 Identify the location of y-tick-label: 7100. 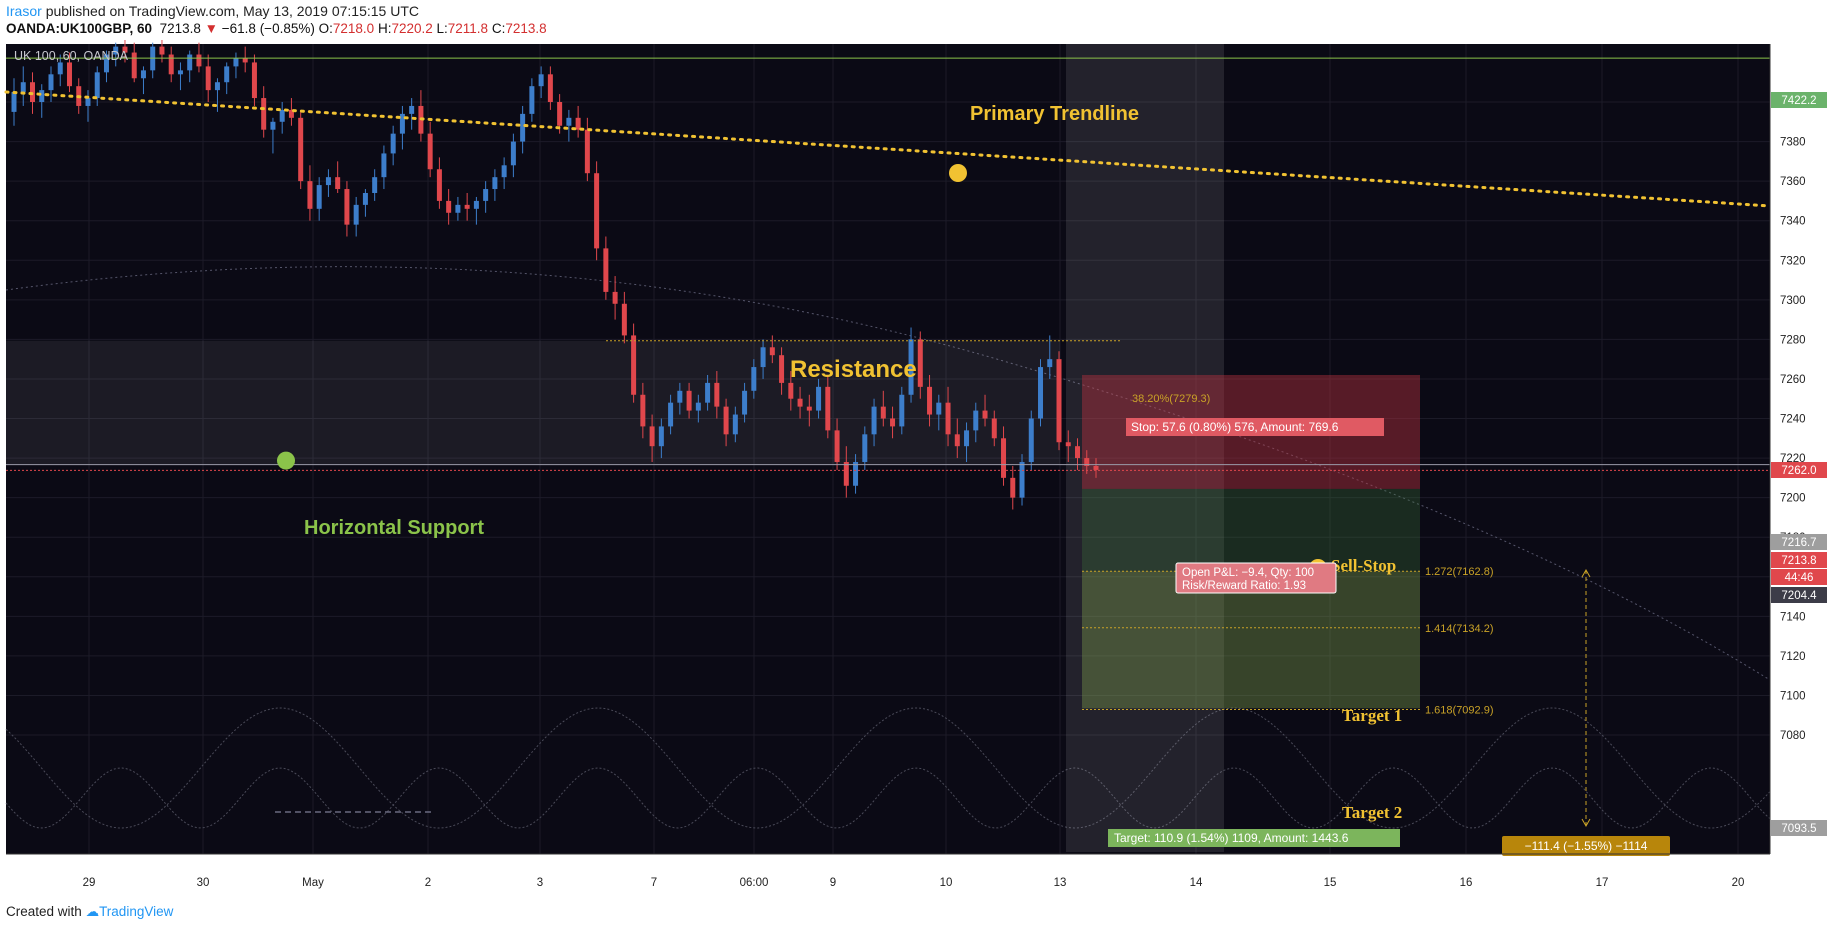
(1793, 696).